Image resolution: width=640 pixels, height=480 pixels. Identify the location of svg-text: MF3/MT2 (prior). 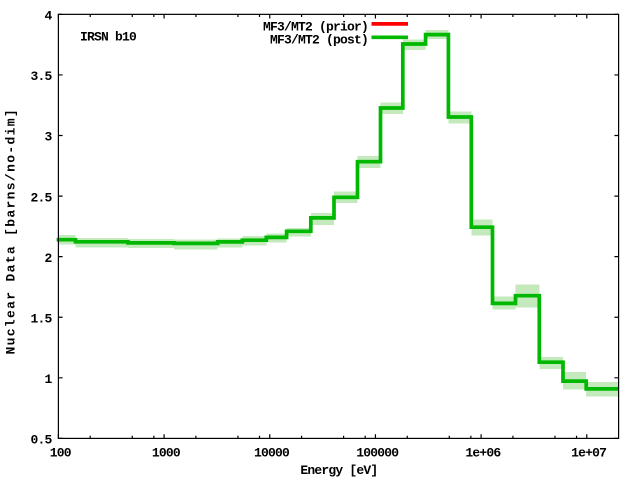
(315, 26).